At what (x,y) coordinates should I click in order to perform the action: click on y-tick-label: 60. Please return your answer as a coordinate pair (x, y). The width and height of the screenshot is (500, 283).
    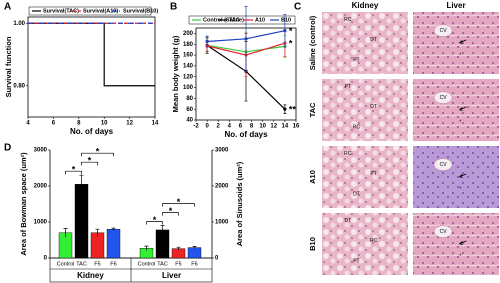
    Looking at the image, I should click on (189, 110).